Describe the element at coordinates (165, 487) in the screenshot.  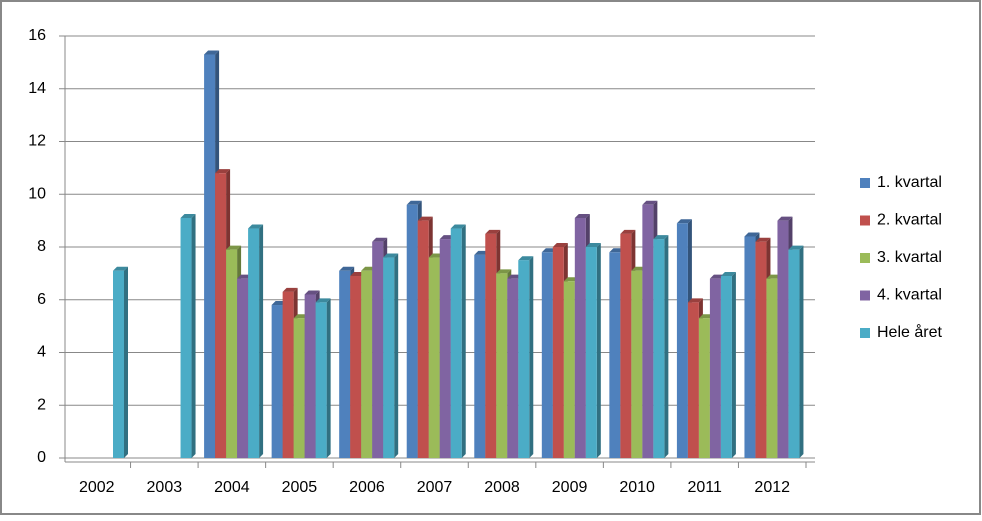
I see `x-tick-label: 2003` at that location.